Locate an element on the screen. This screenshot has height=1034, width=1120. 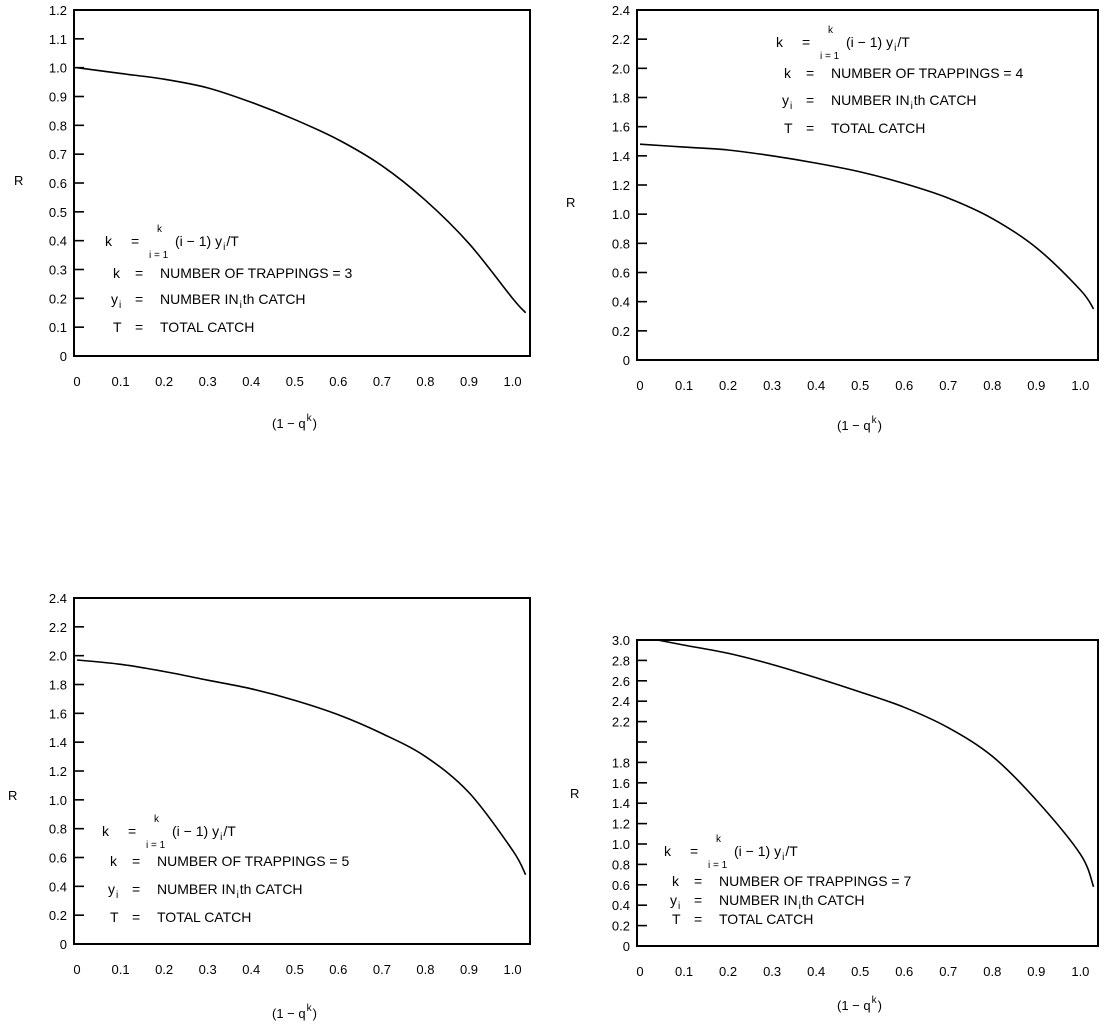
y-tick-label: 0.4 is located at coordinates (621, 302).